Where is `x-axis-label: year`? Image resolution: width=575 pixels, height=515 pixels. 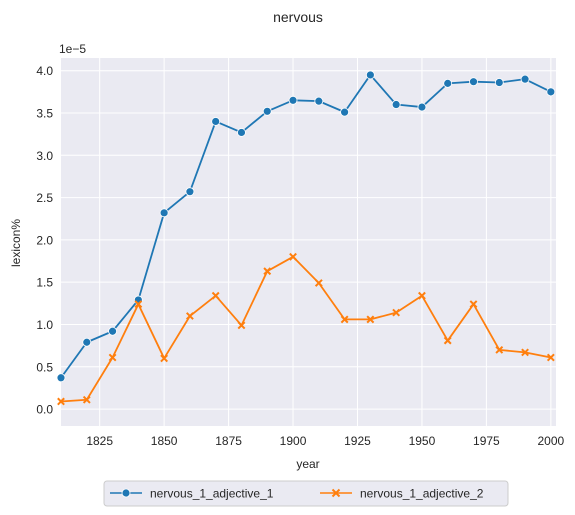
x-axis-label: year is located at coordinates (307, 464).